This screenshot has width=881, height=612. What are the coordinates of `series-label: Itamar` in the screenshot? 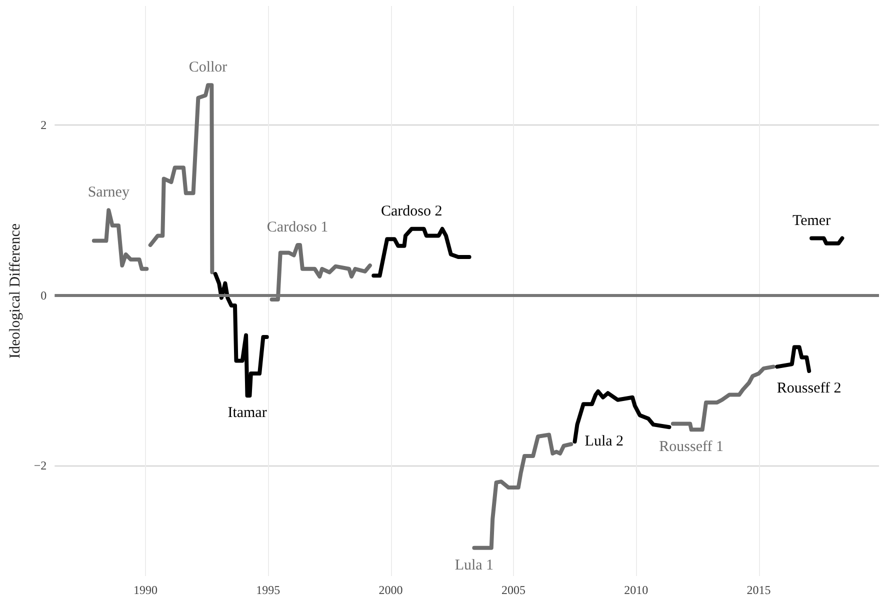 It's located at (247, 413).